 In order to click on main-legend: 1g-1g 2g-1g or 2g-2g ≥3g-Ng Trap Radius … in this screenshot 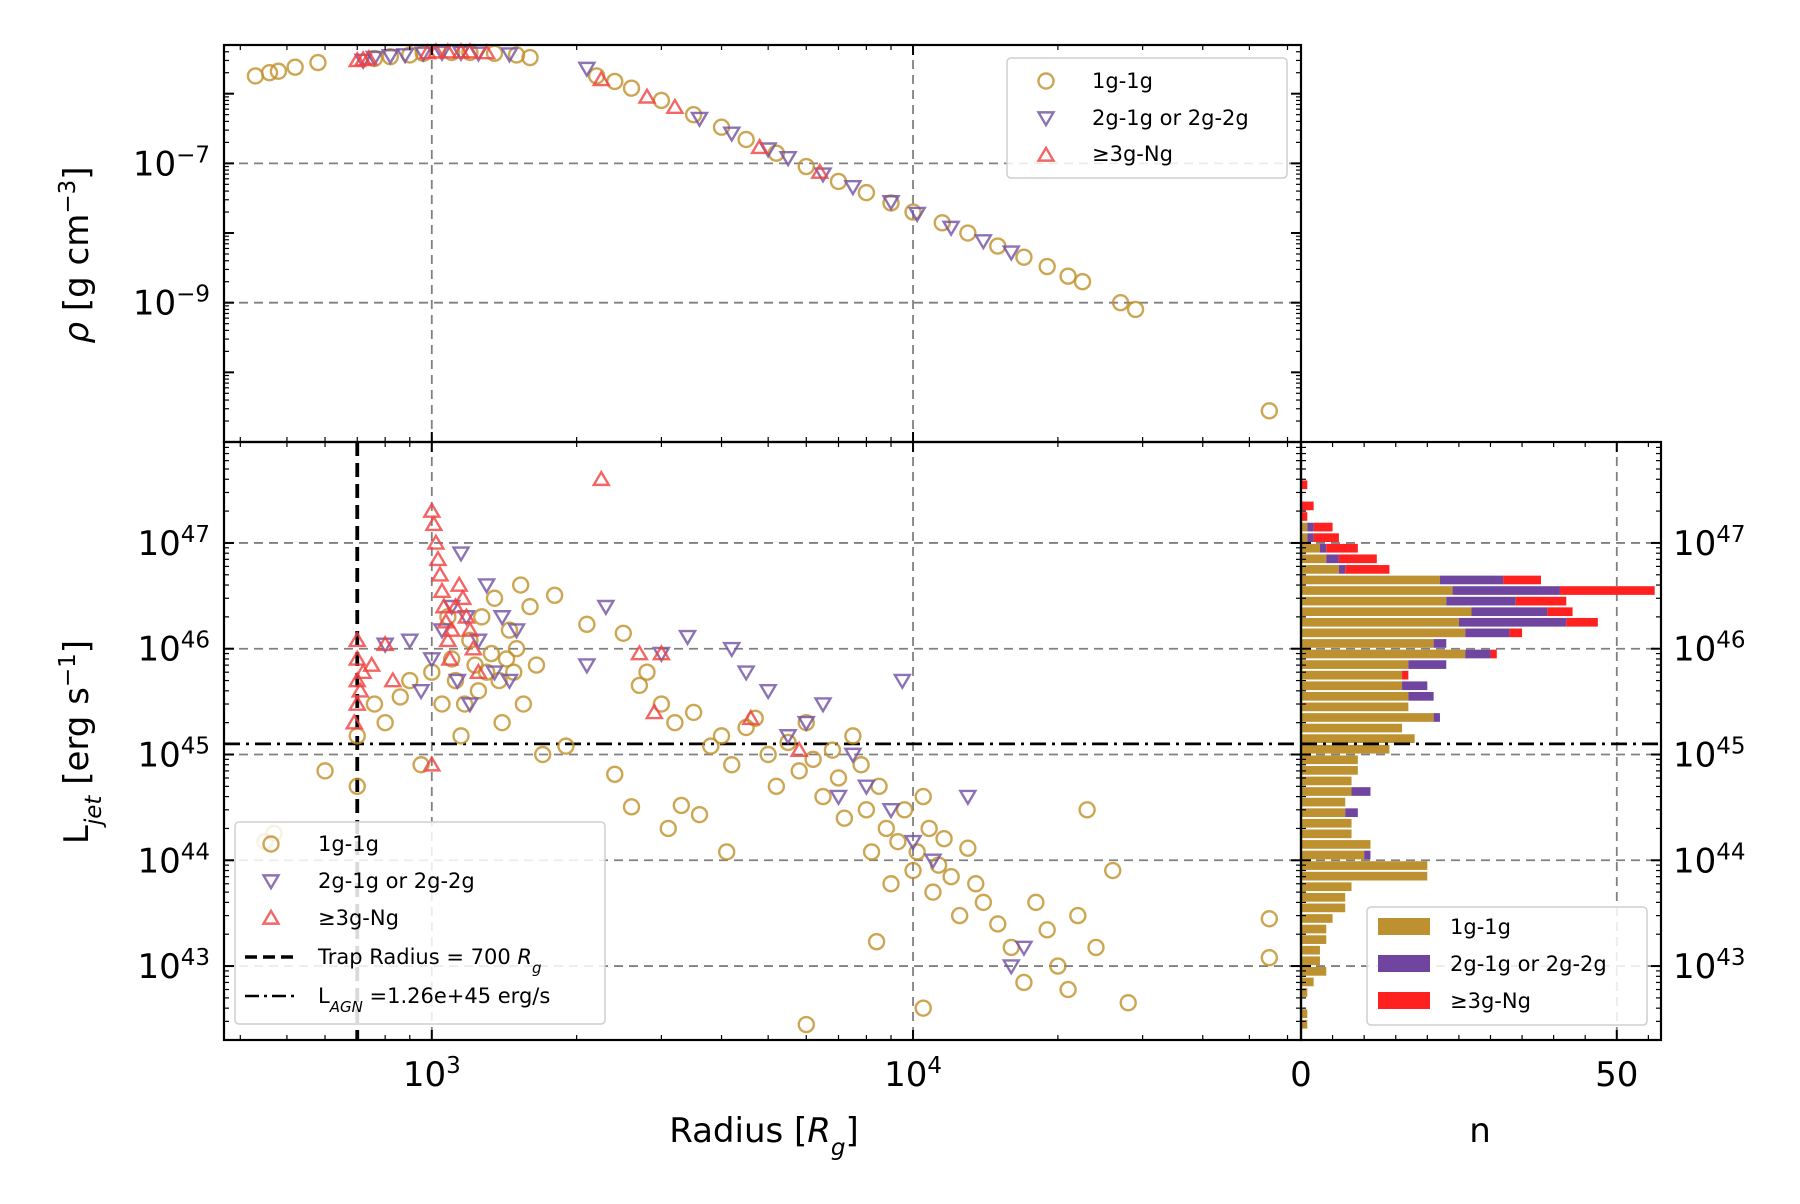, I will do `click(420, 923)`.